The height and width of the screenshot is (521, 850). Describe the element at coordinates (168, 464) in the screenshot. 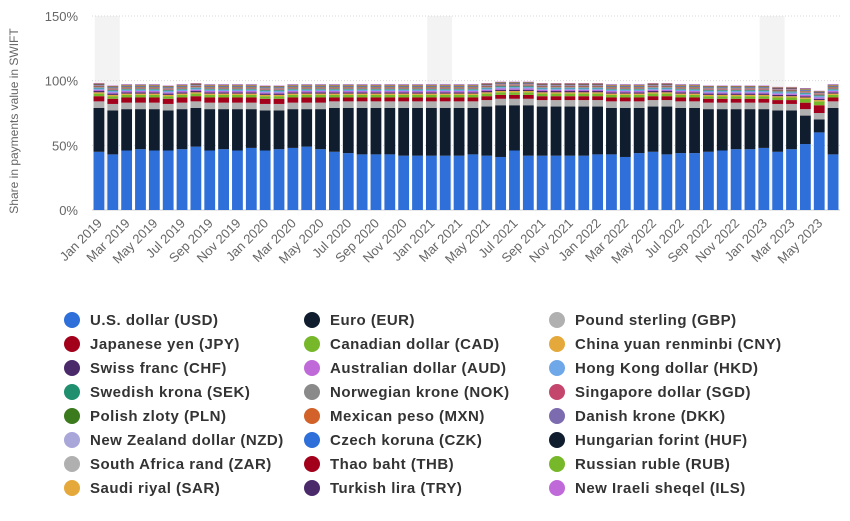

I see `legend-item: South Africa rand (ZAR)` at that location.